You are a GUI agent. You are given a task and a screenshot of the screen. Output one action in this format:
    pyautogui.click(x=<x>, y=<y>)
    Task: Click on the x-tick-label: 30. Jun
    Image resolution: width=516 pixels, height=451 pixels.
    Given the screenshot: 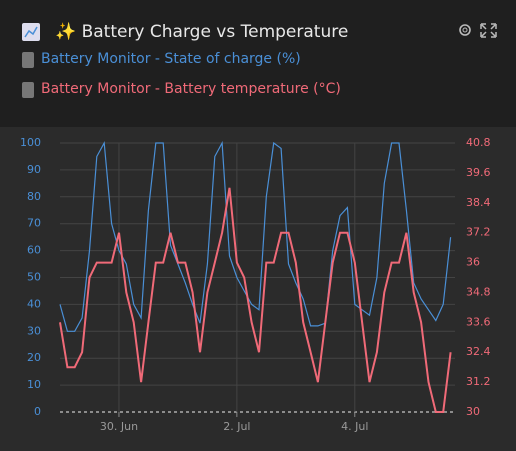 What is the action you would take?
    pyautogui.click(x=119, y=426)
    